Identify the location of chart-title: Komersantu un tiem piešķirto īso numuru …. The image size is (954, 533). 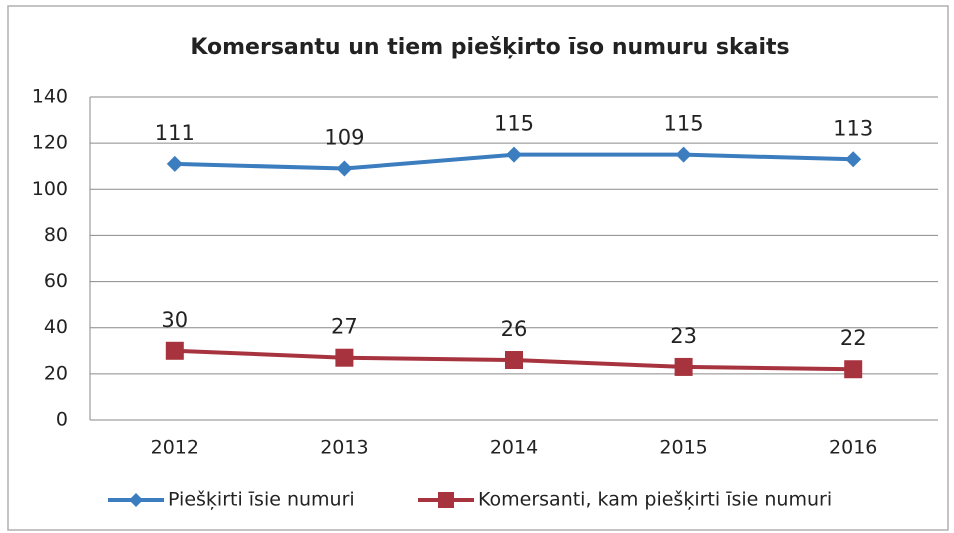
(489, 47).